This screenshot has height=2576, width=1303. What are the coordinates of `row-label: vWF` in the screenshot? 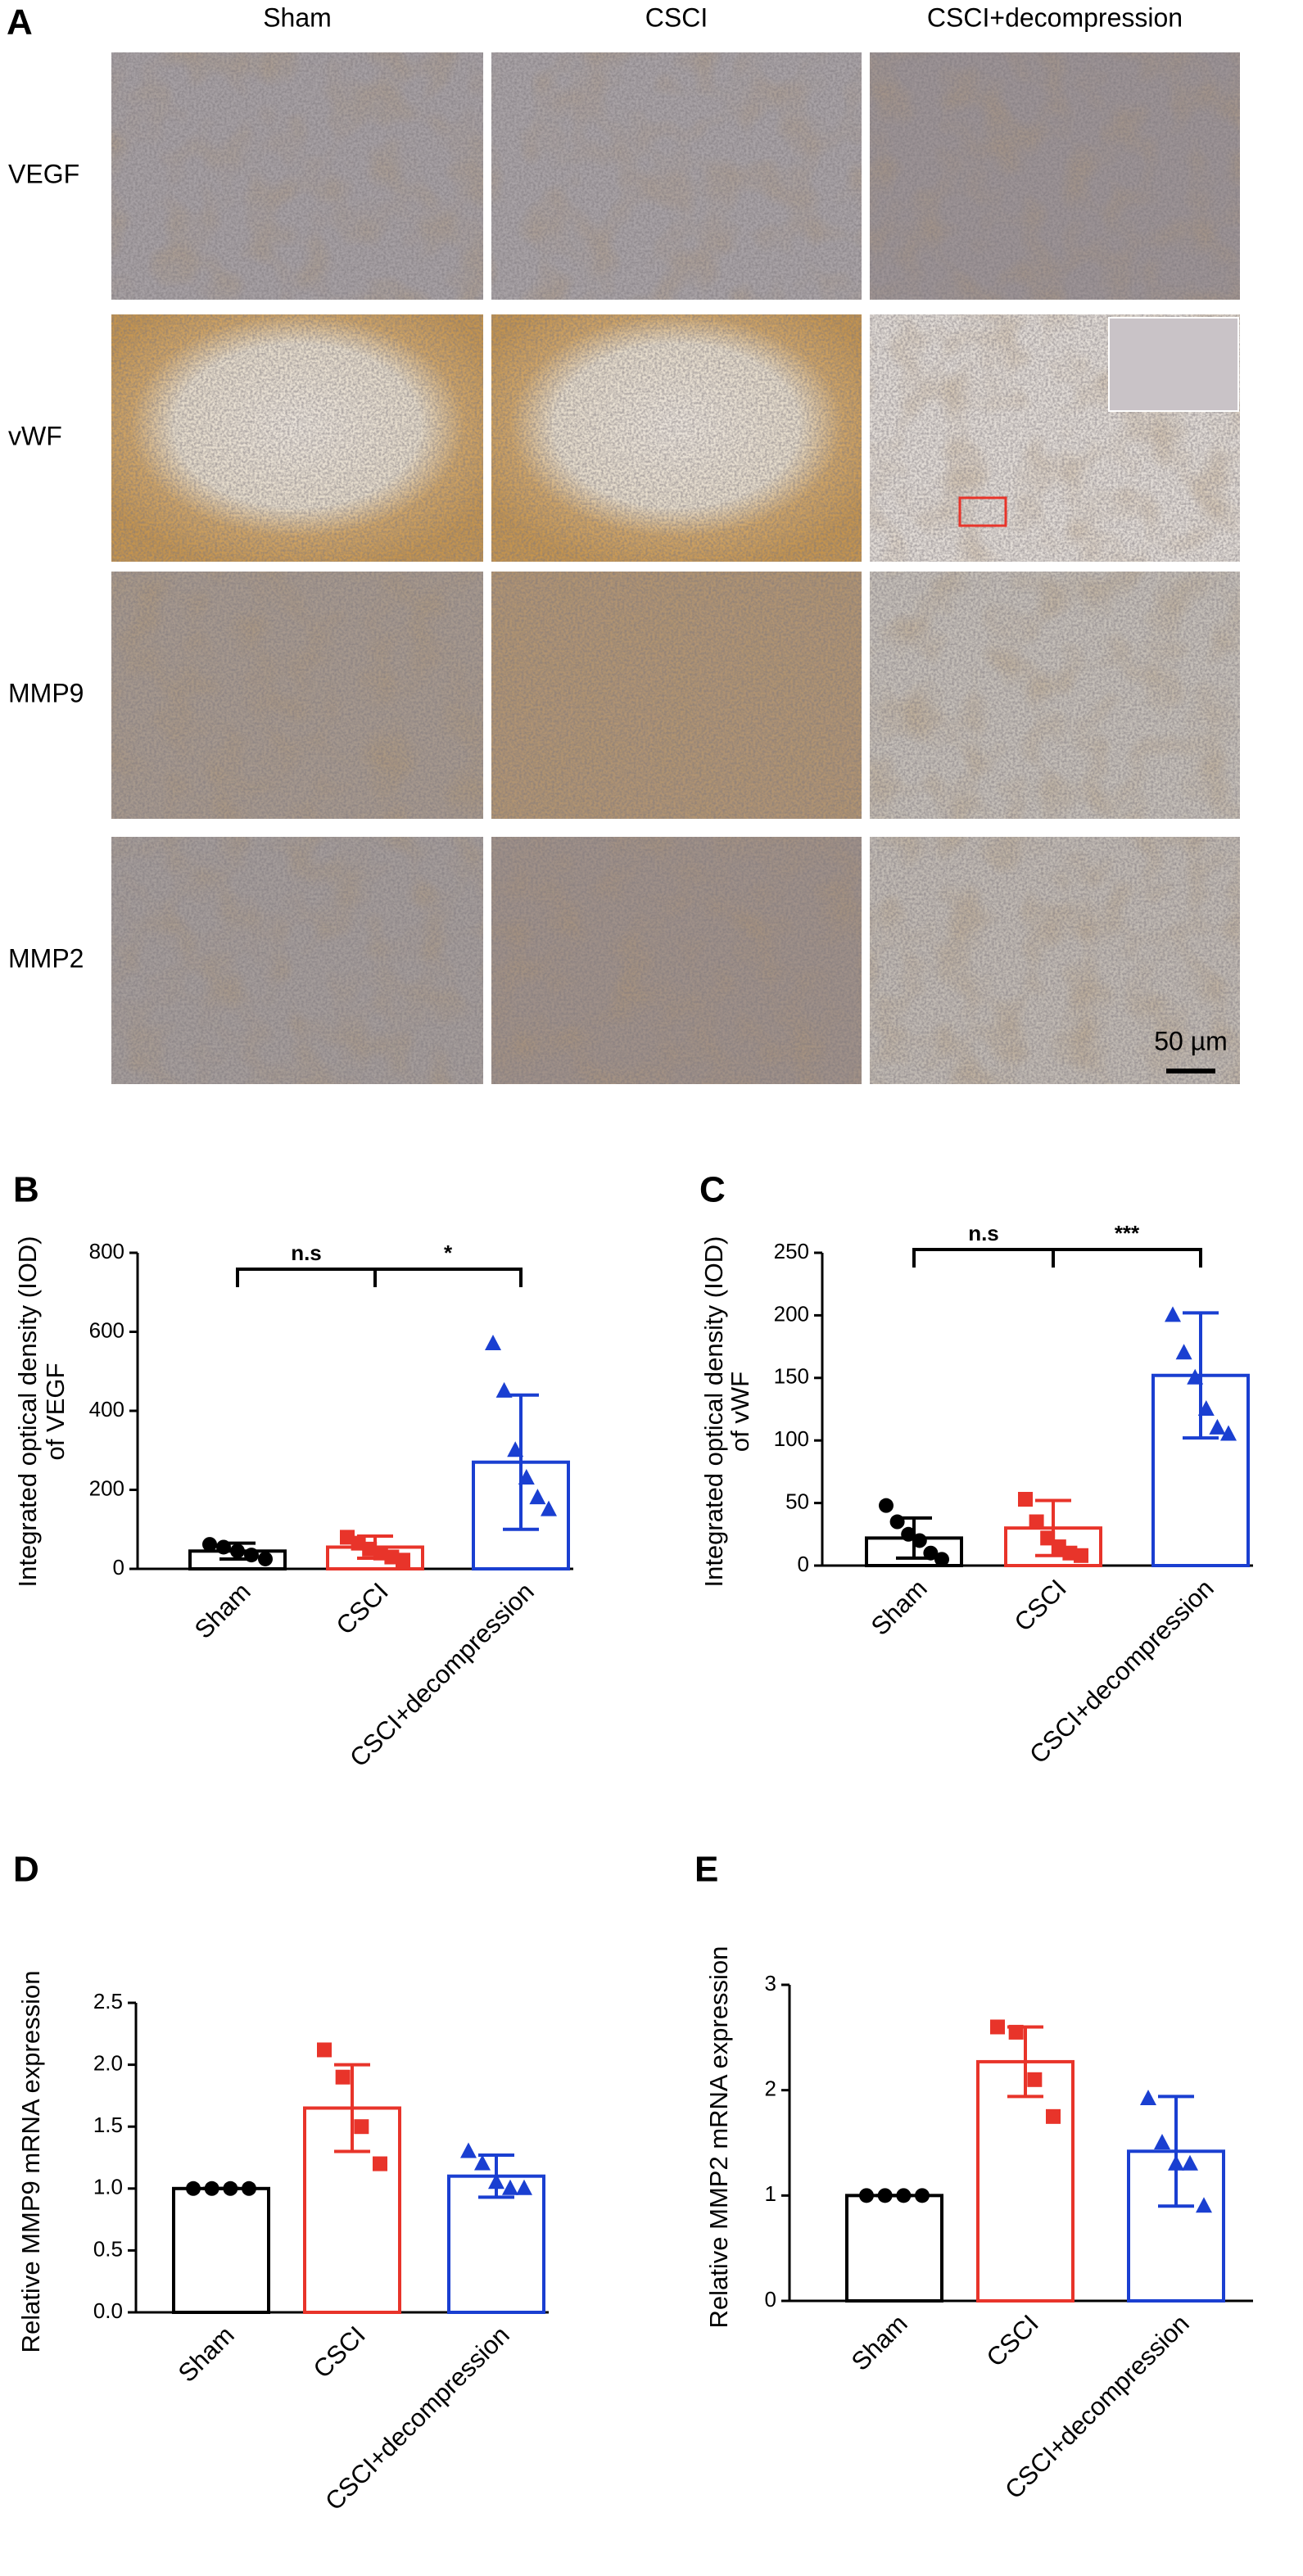 It's located at (35, 435).